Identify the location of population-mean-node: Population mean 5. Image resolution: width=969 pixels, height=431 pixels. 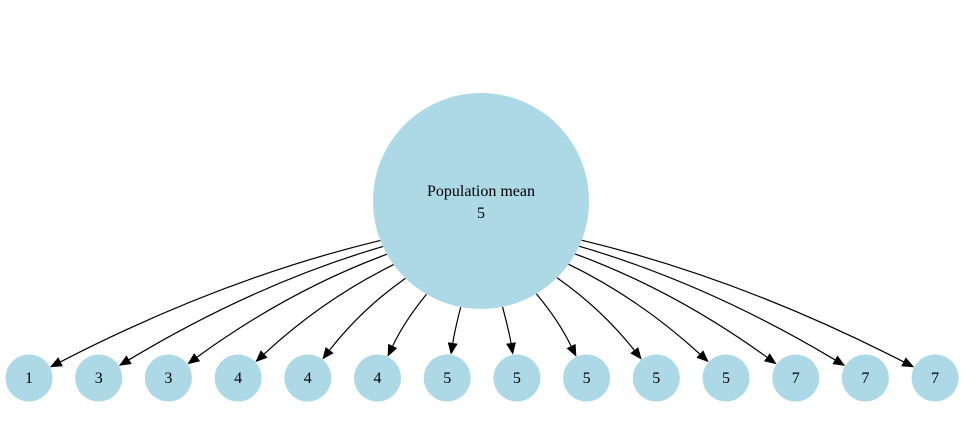
(481, 201).